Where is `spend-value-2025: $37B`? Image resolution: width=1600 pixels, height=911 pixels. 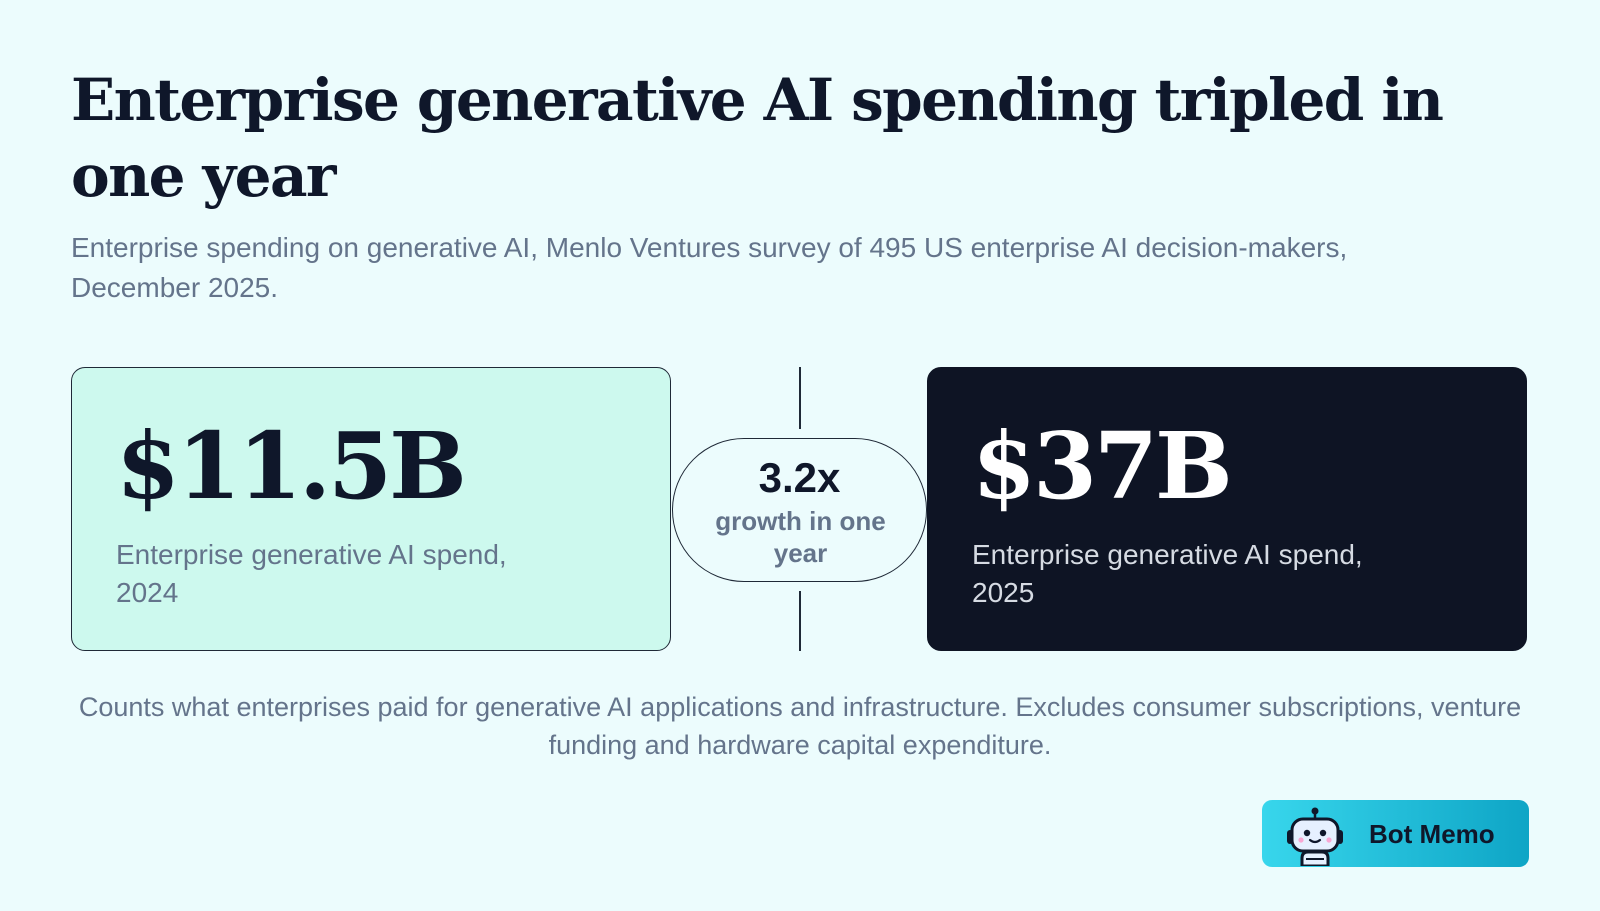 spend-value-2025: $37B is located at coordinates (1102, 466).